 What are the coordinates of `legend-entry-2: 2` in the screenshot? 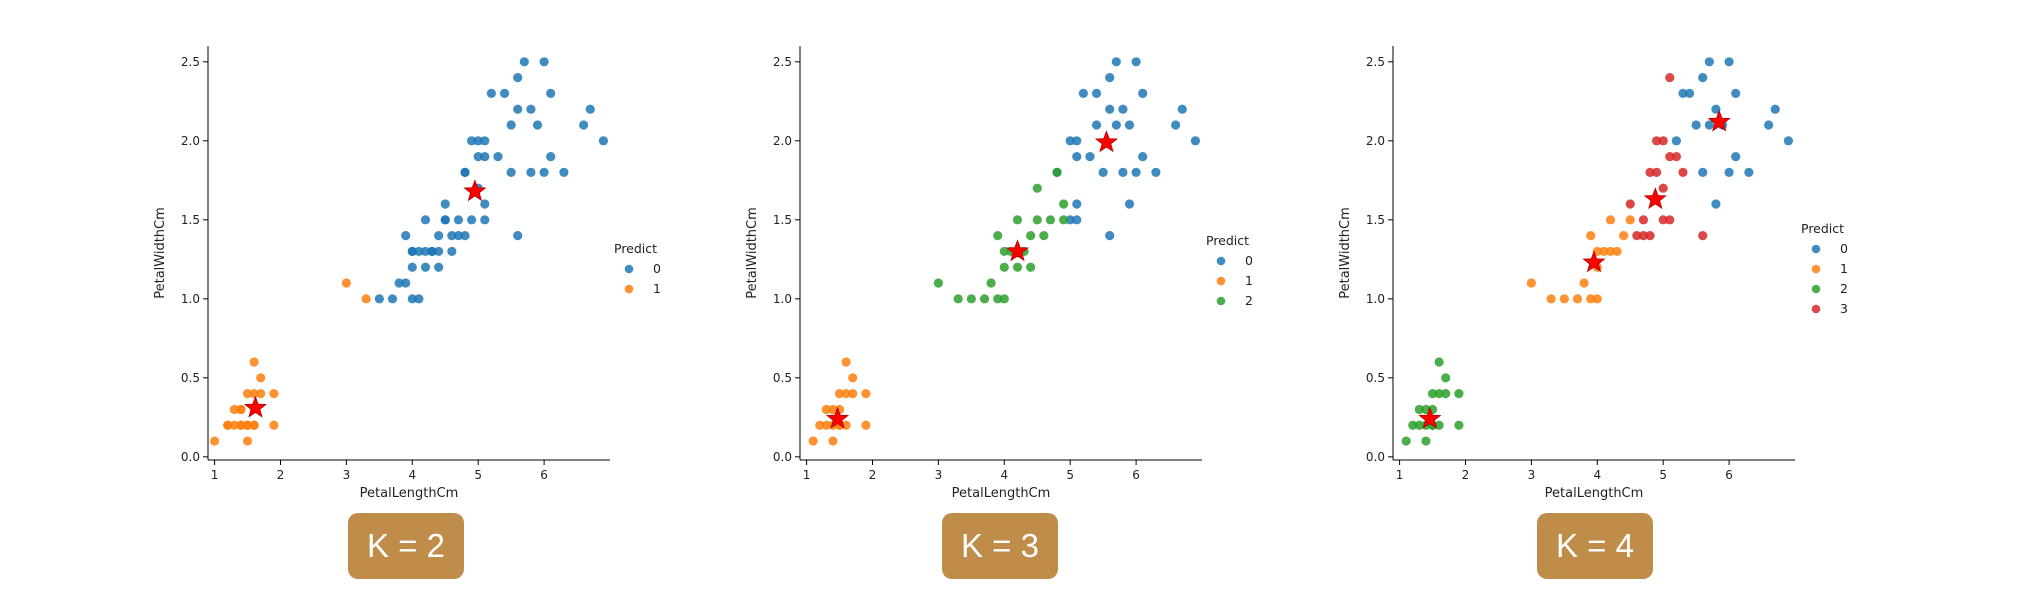 It's located at (1249, 300).